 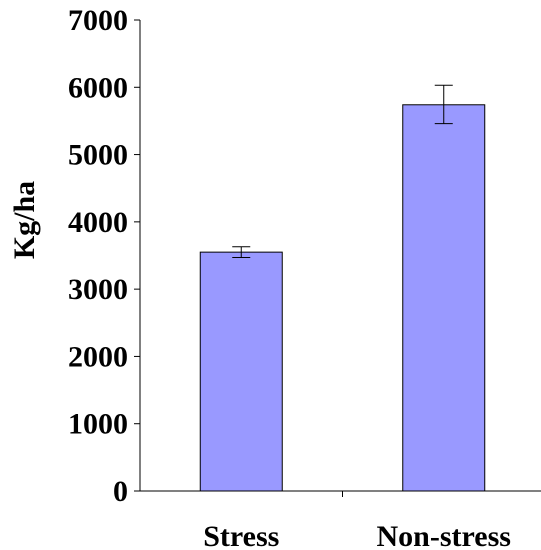 What do you see at coordinates (241, 535) in the screenshot?
I see `x-category-label: Stress` at bounding box center [241, 535].